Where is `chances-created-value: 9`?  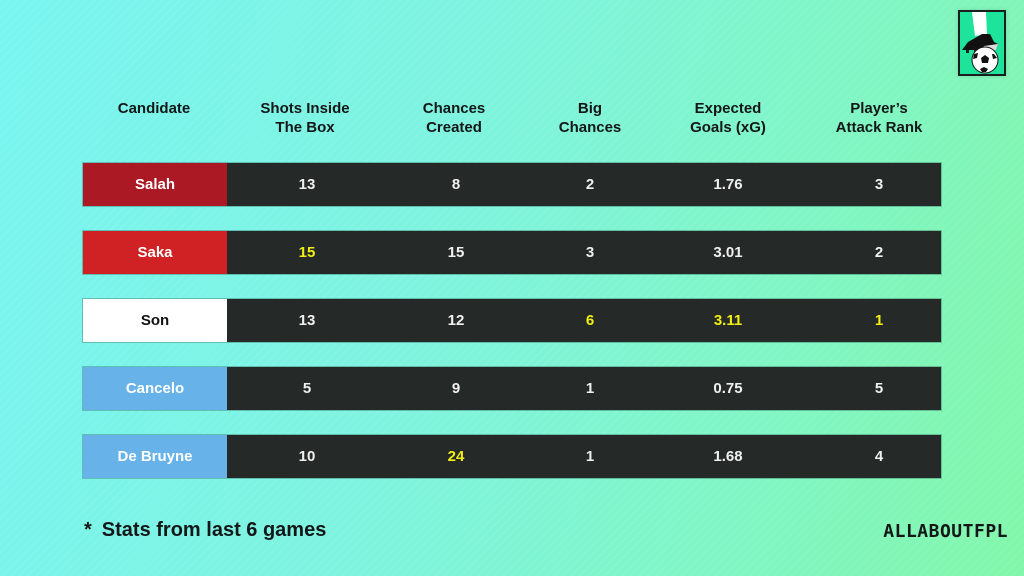
chances-created-value: 9 is located at coordinates (456, 388).